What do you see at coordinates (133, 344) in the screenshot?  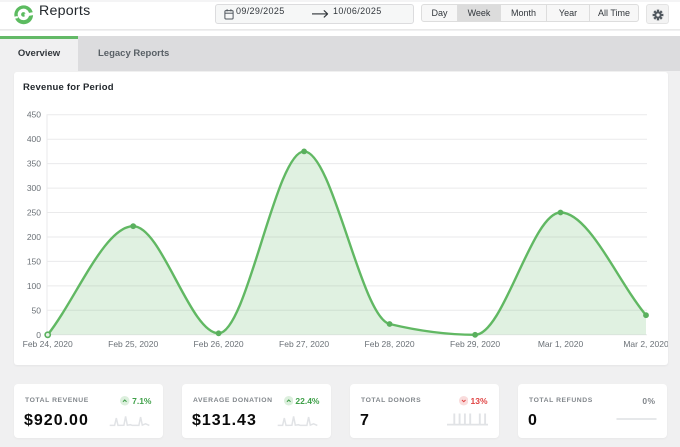 I see `svg-text: Feb 25, 2020` at bounding box center [133, 344].